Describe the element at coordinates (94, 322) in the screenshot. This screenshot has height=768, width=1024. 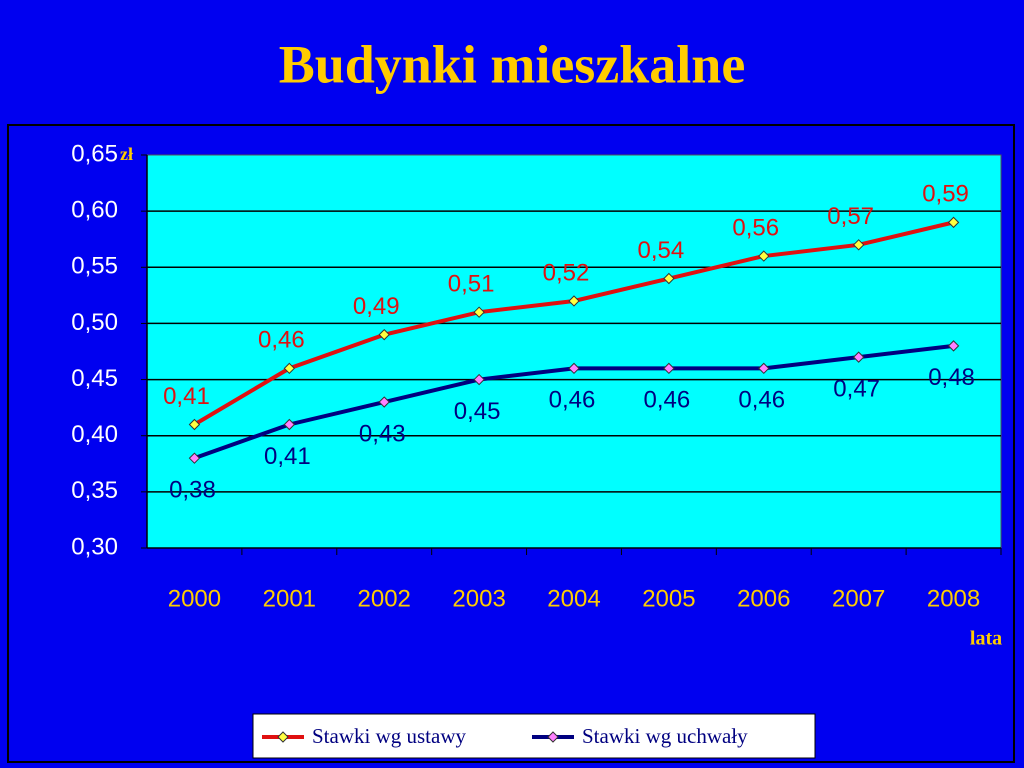
I see `y-tick-label: 0,50` at that location.